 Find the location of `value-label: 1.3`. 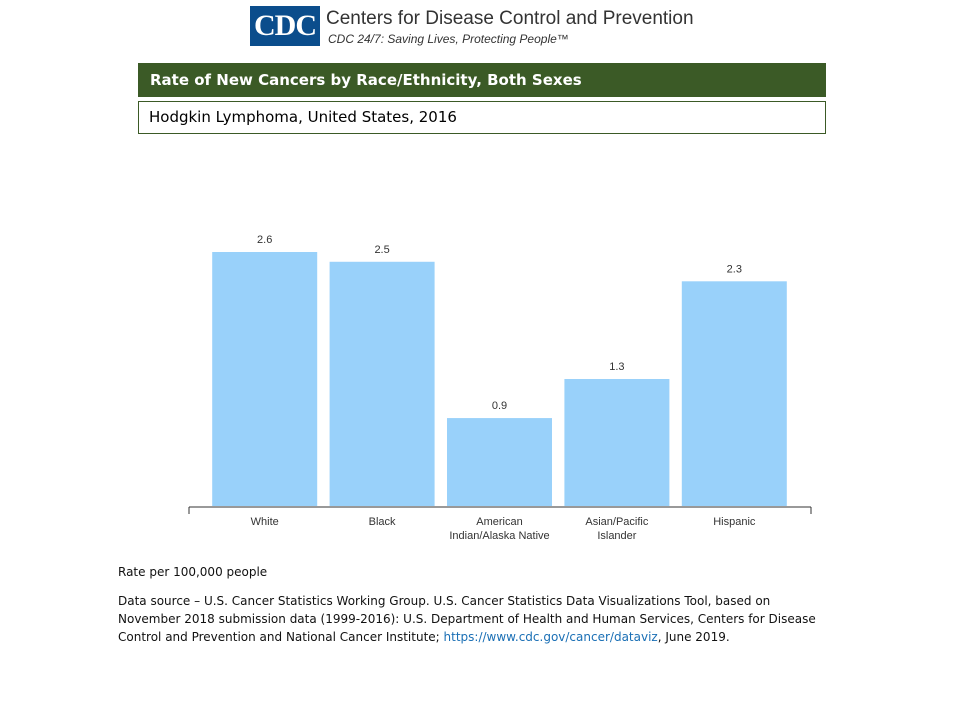

value-label: 1.3 is located at coordinates (616, 367).